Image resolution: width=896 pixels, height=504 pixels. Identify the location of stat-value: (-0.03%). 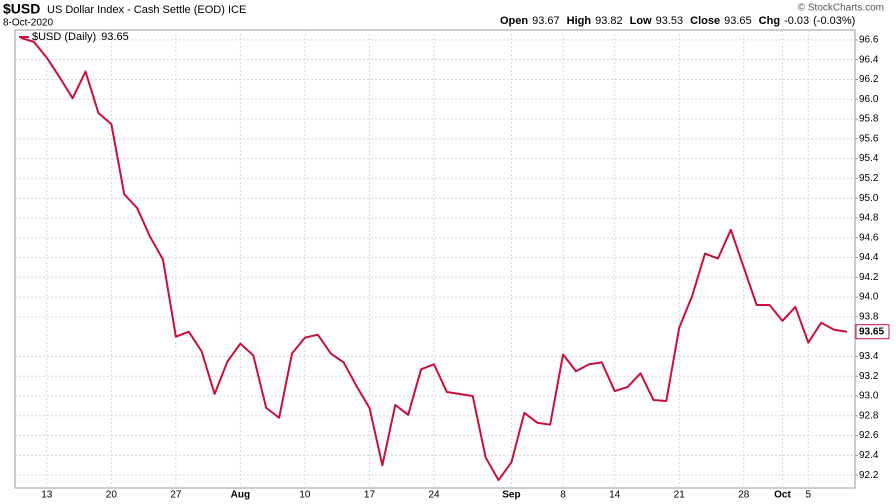
(834, 21).